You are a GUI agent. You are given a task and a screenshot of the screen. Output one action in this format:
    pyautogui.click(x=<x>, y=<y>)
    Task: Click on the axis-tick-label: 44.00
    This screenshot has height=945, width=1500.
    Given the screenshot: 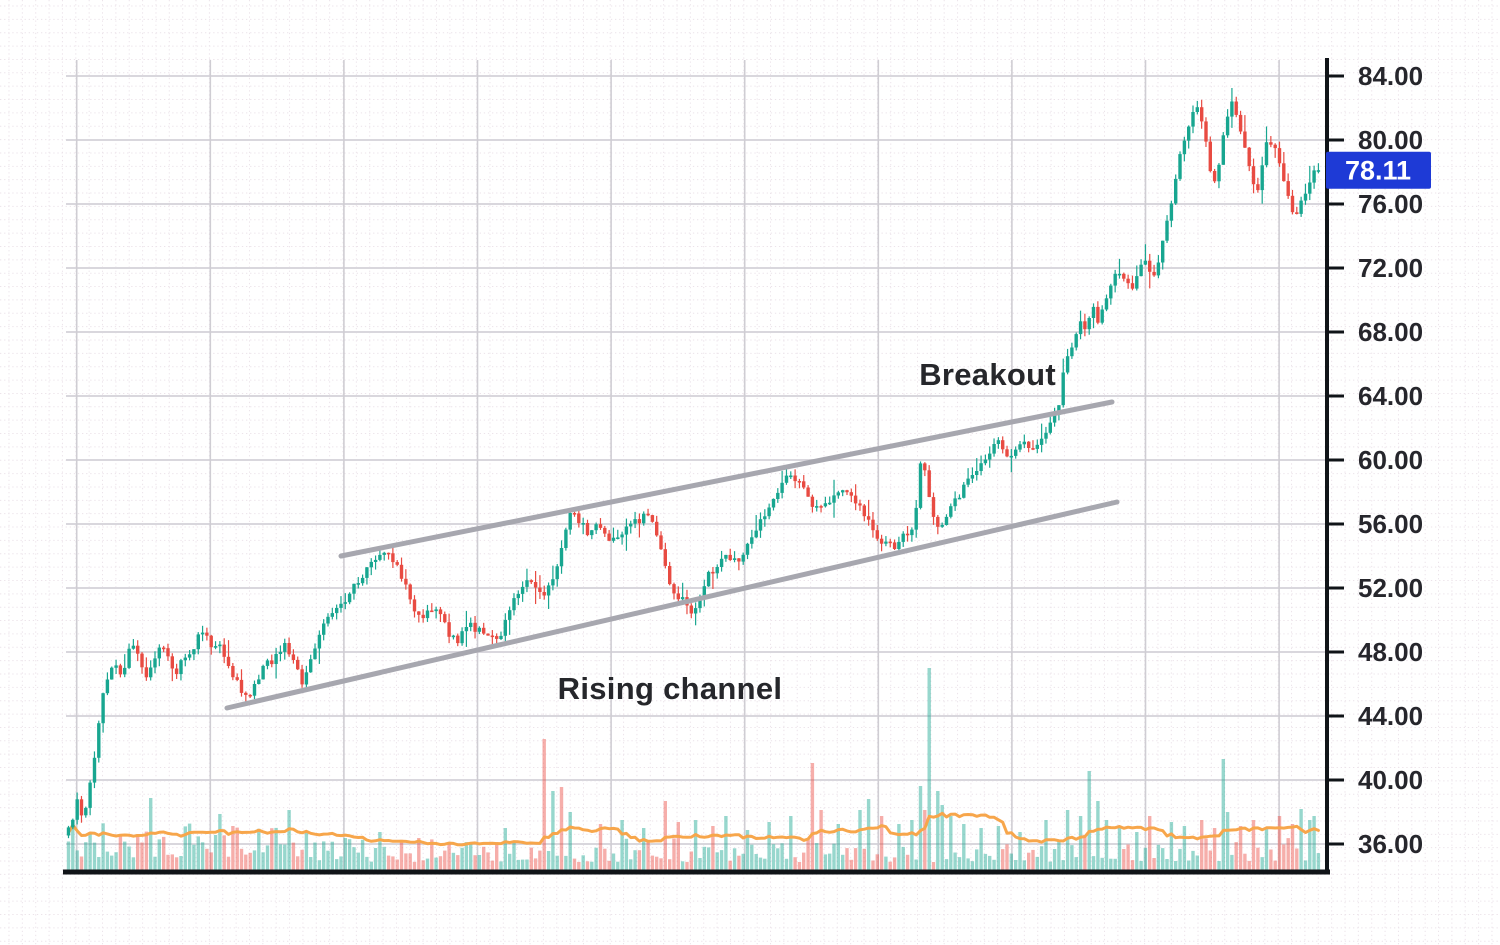 What is the action you would take?
    pyautogui.click(x=1390, y=716)
    